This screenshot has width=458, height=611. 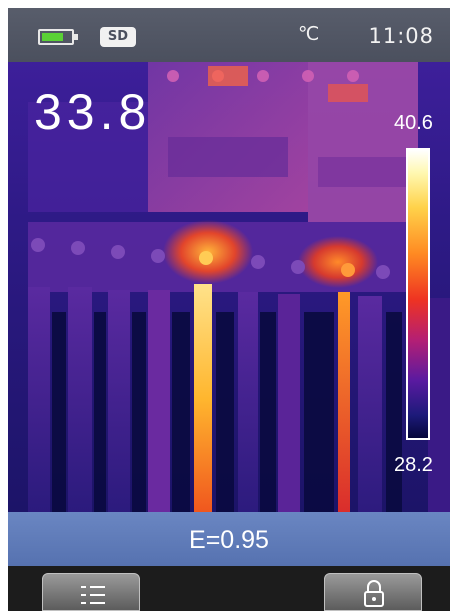 What do you see at coordinates (93, 112) in the screenshot?
I see `spot-temperature-readout: 33.8` at bounding box center [93, 112].